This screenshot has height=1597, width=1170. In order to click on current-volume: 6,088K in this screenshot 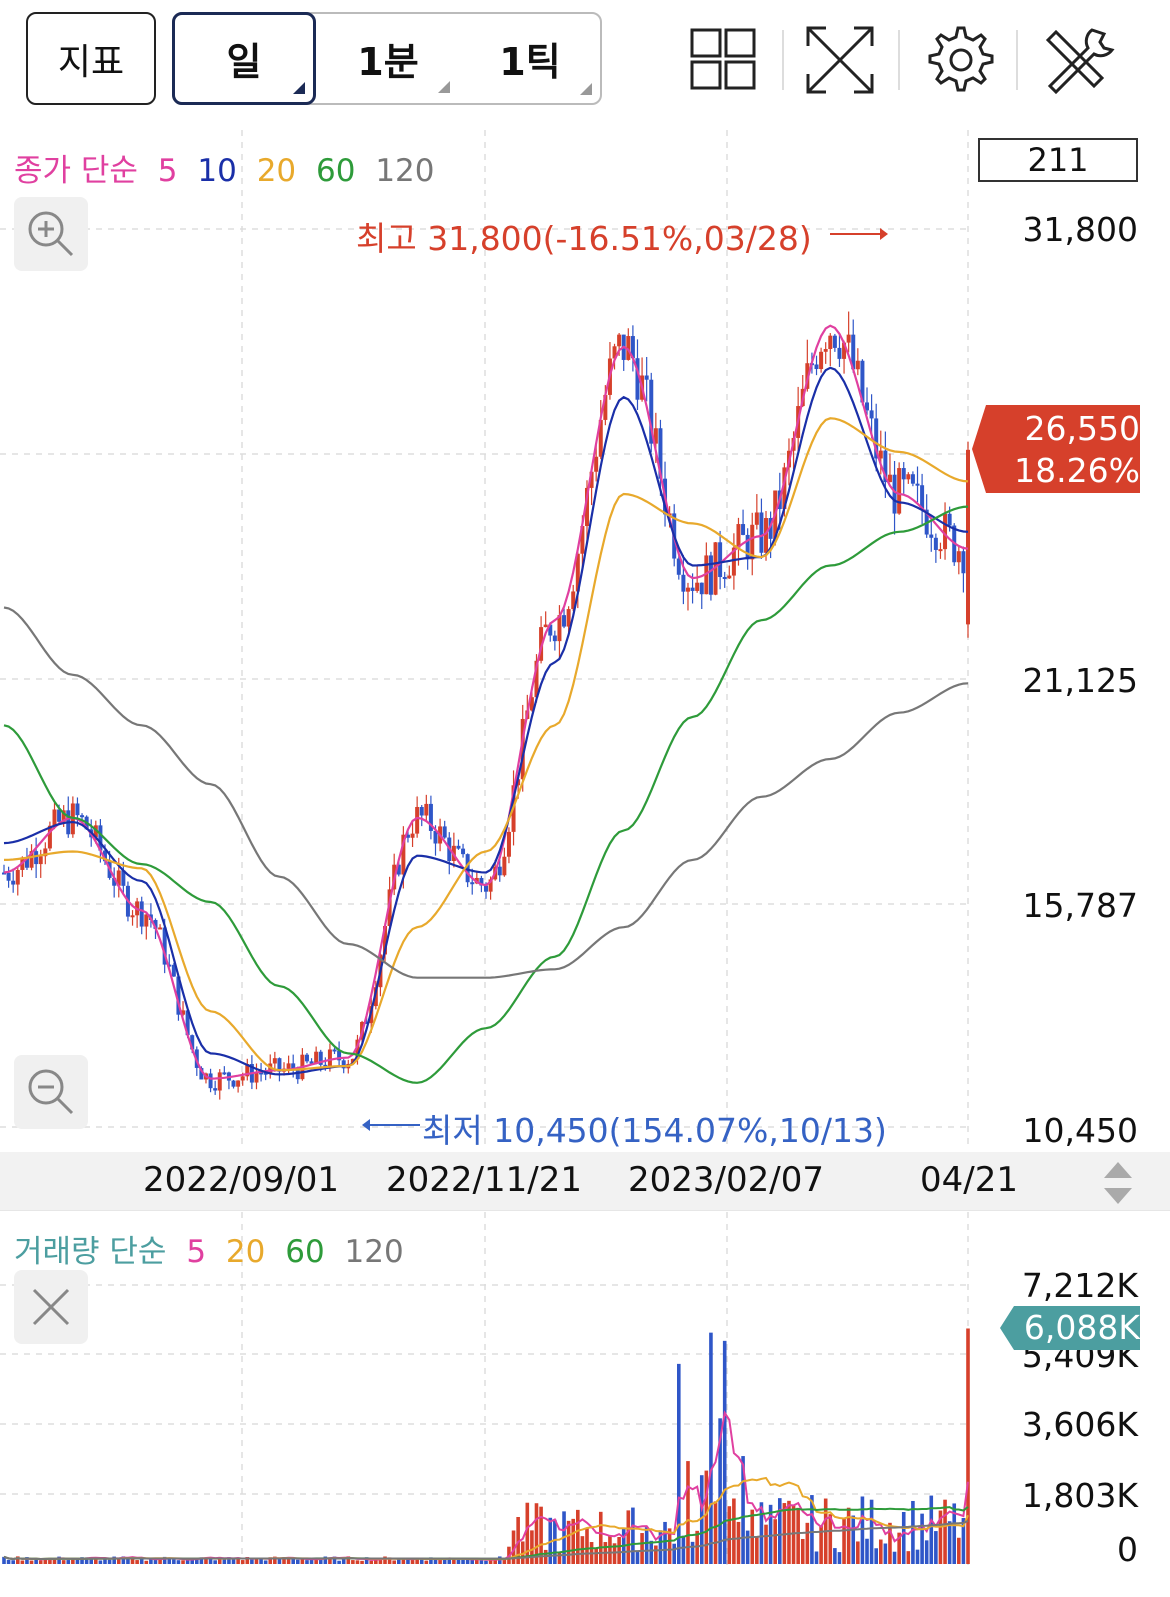, I will do `click(1081, 1327)`.